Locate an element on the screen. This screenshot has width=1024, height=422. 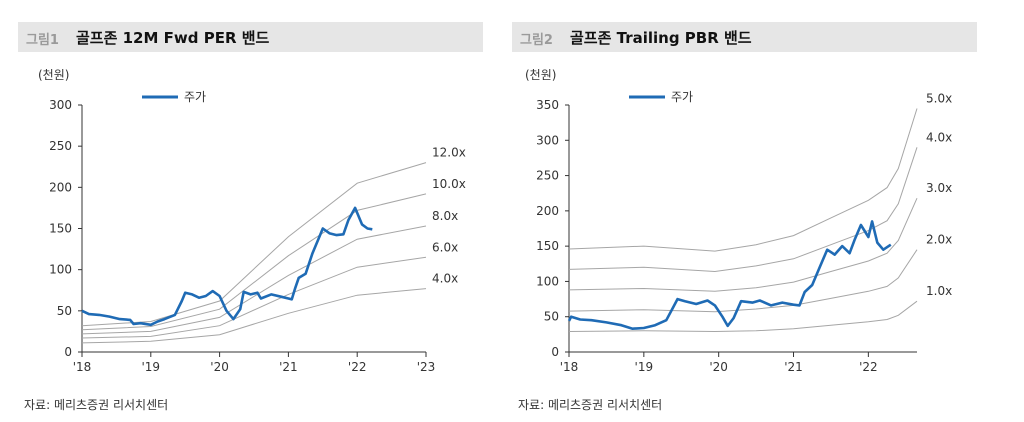
band-line-5.0x is located at coordinates (743, 180).